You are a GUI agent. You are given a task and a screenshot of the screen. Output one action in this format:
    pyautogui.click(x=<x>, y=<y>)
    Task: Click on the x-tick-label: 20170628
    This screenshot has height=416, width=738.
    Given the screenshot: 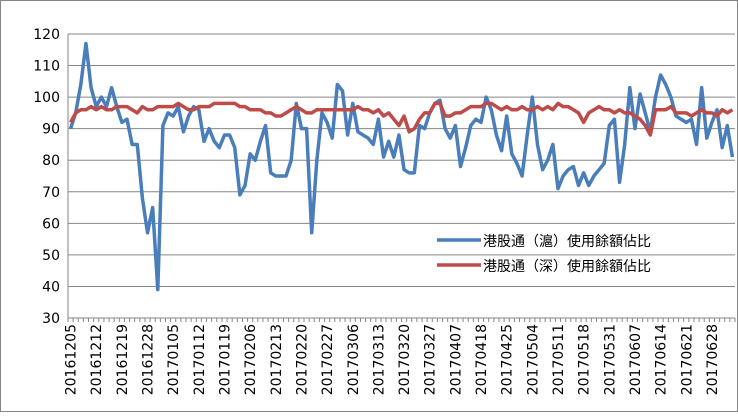 What is the action you would take?
    pyautogui.click(x=713, y=359)
    